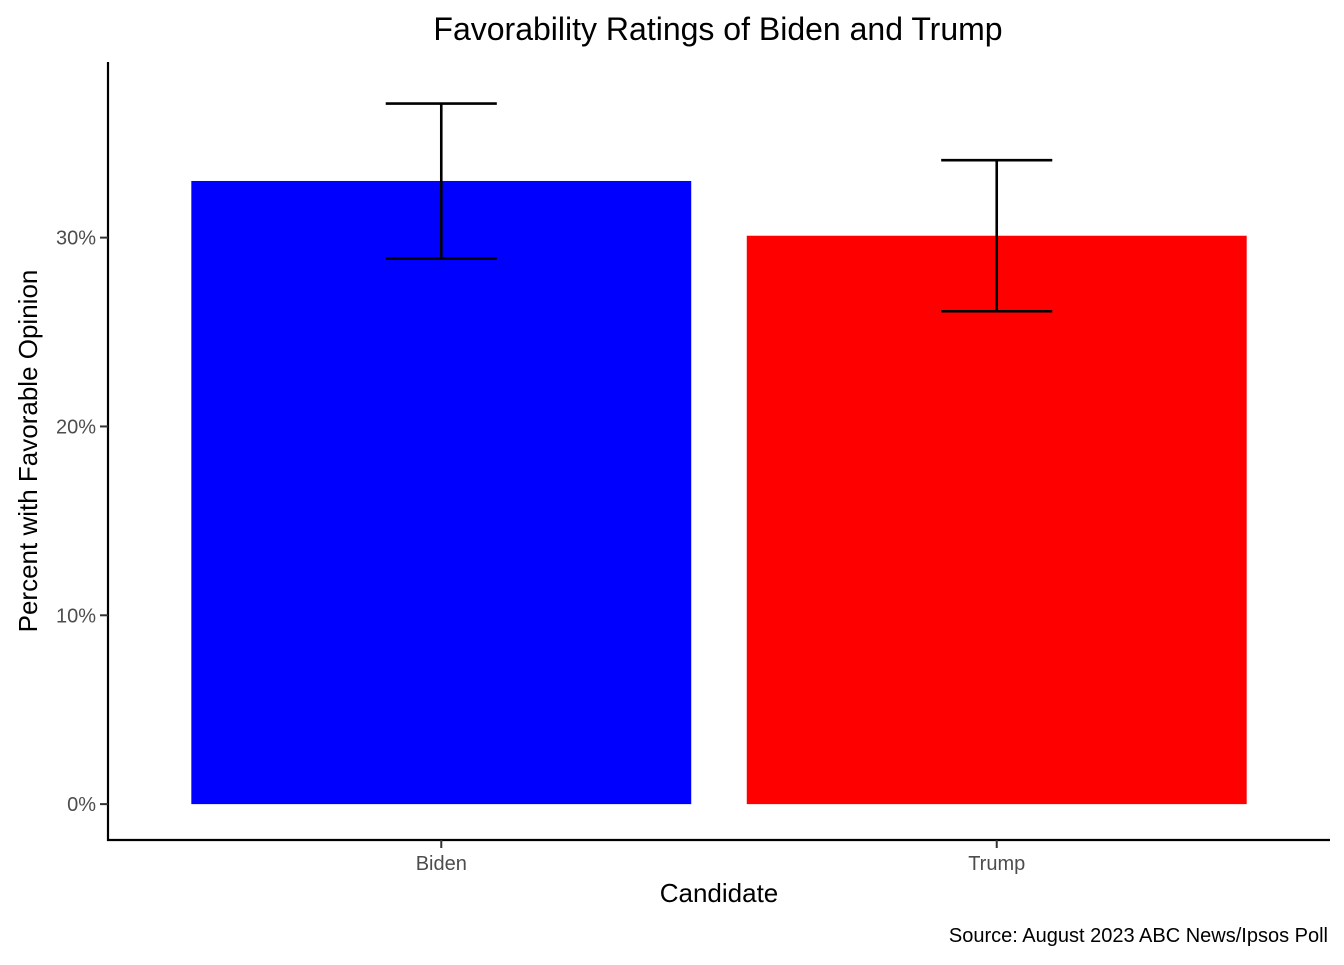  What do you see at coordinates (717, 29) in the screenshot?
I see `chart-title: Favorability Ratings of Biden and Trump` at bounding box center [717, 29].